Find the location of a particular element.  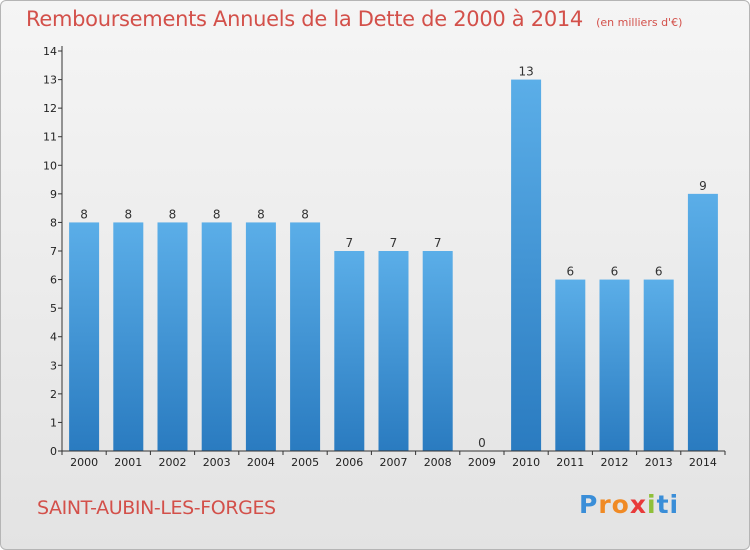

x-tick-label-2003: 2003 is located at coordinates (217, 462).